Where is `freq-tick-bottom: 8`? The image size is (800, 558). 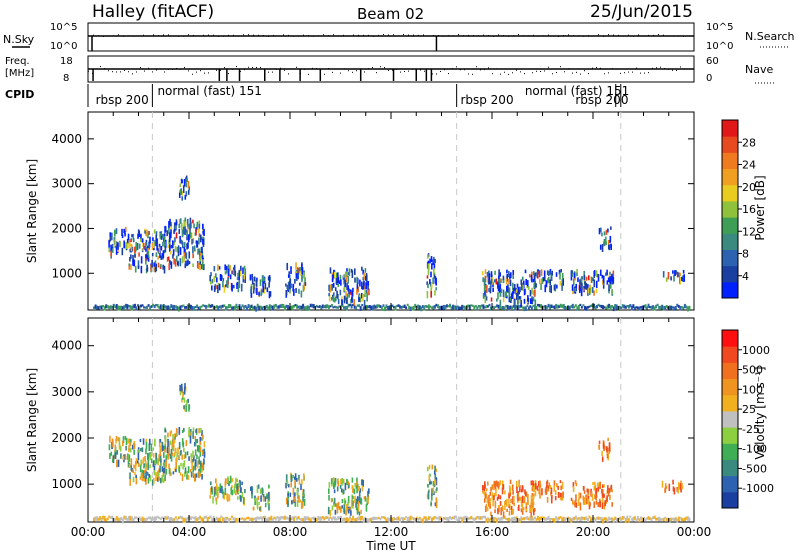
freq-tick-bottom: 8 is located at coordinates (66, 78).